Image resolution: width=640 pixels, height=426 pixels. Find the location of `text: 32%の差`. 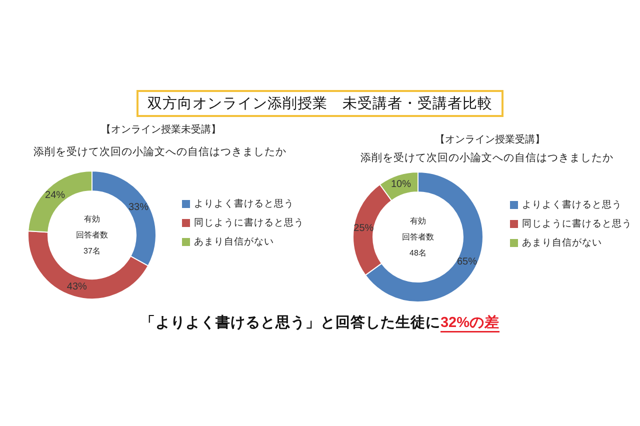

text: 32%の差 is located at coordinates (470, 322).